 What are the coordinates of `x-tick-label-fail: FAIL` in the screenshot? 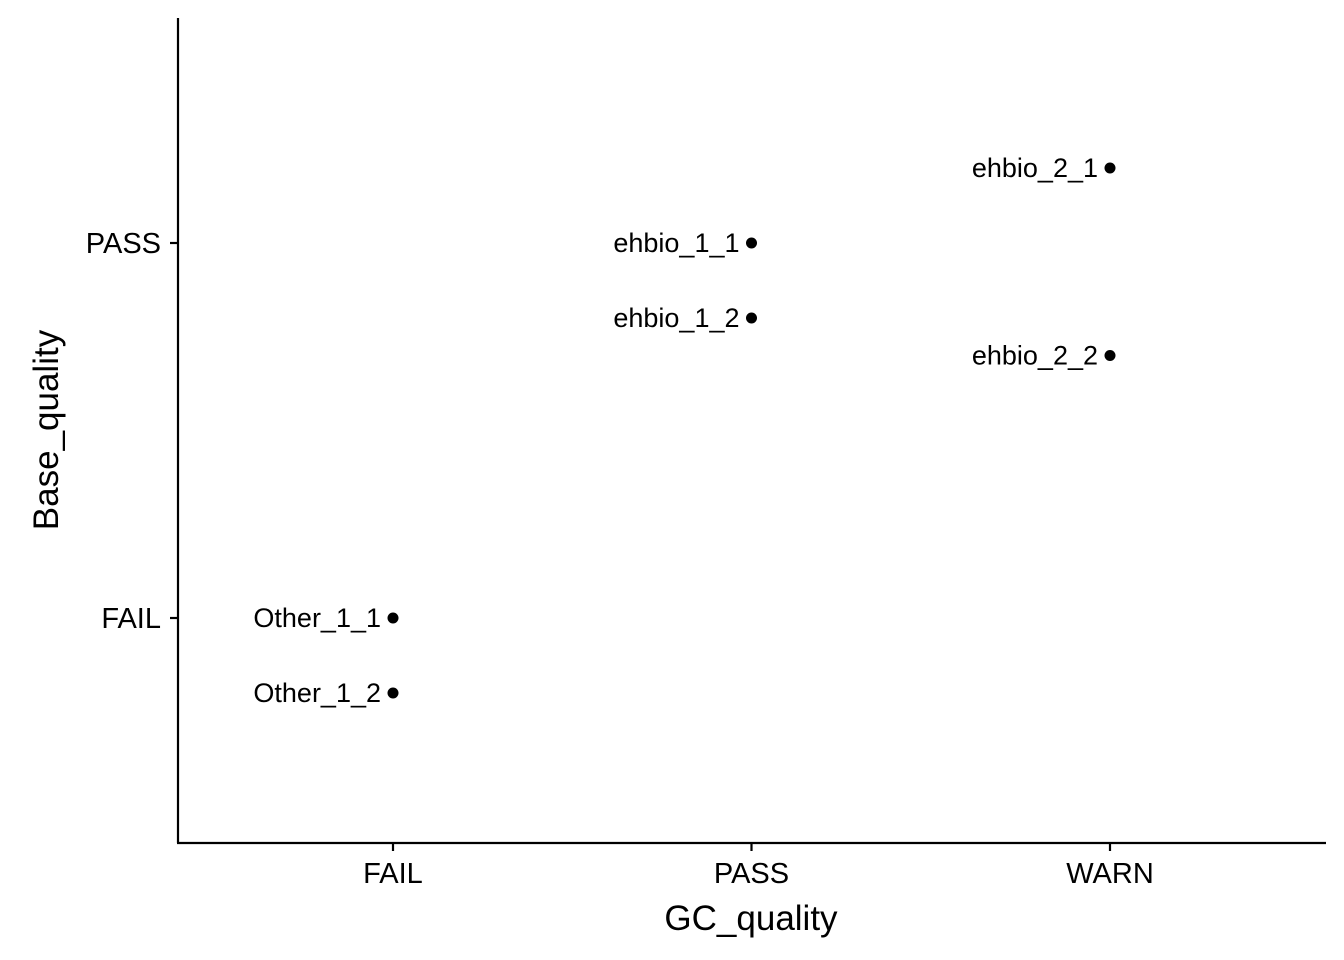 It's located at (393, 874).